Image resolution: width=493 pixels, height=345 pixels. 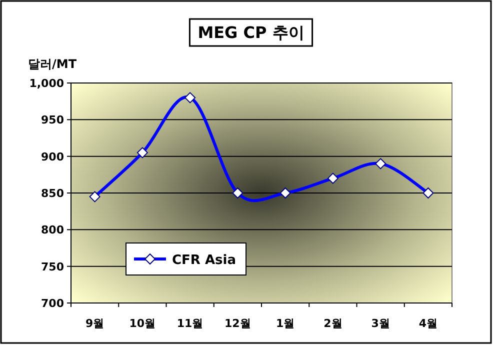 What do you see at coordinates (52, 120) in the screenshot?
I see `y-tick-label: 950` at bounding box center [52, 120].